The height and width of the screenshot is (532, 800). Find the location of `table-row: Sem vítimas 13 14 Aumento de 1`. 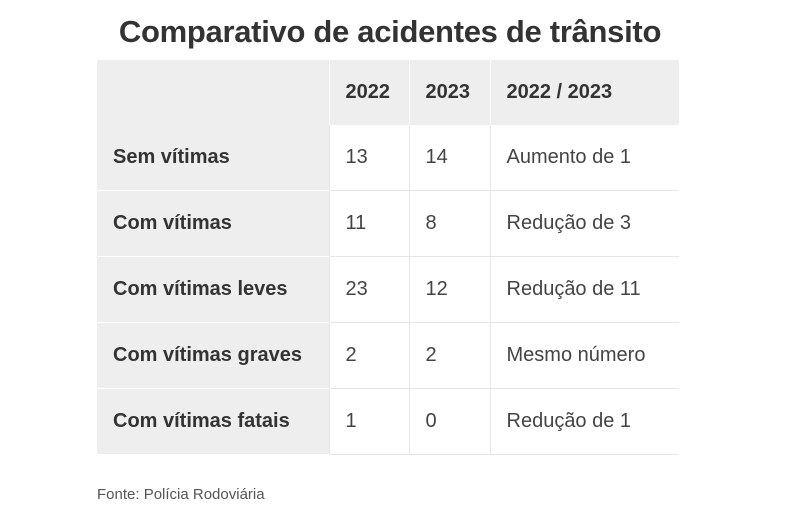

table-row: Sem vítimas 13 14 Aumento de 1 is located at coordinates (388, 158).